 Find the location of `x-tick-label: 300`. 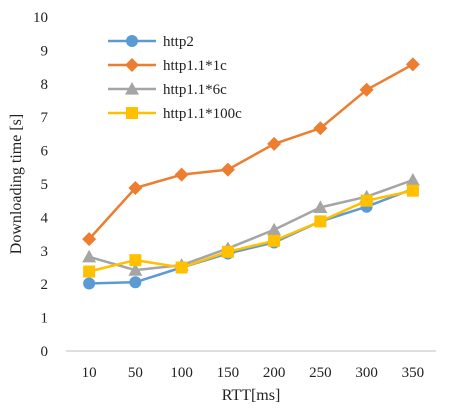

x-tick-label: 300 is located at coordinates (366, 373).